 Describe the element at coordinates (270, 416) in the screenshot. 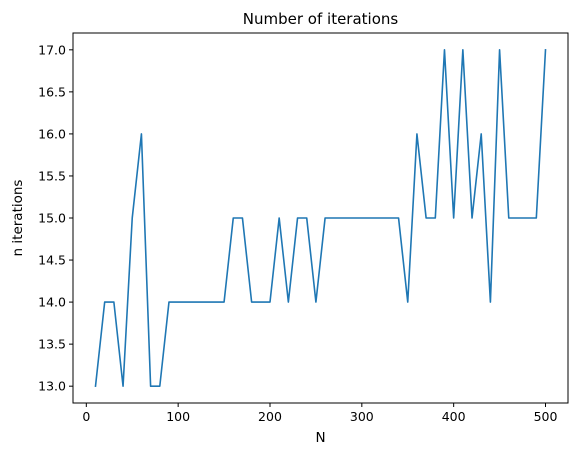

I see `x-tick-label: 200` at that location.